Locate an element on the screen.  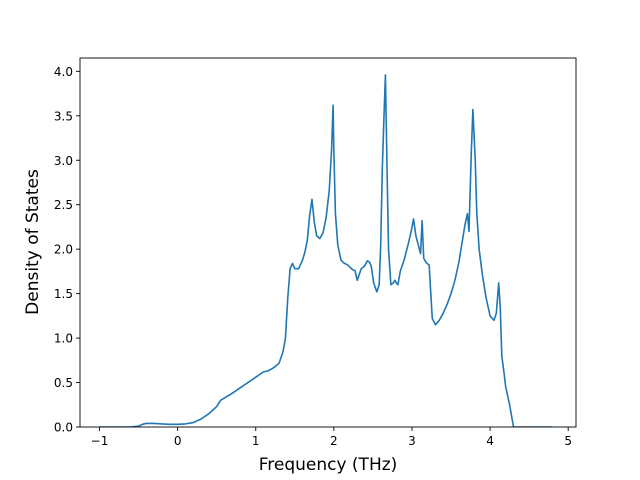
x-tick-label: 3 is located at coordinates (412, 441).